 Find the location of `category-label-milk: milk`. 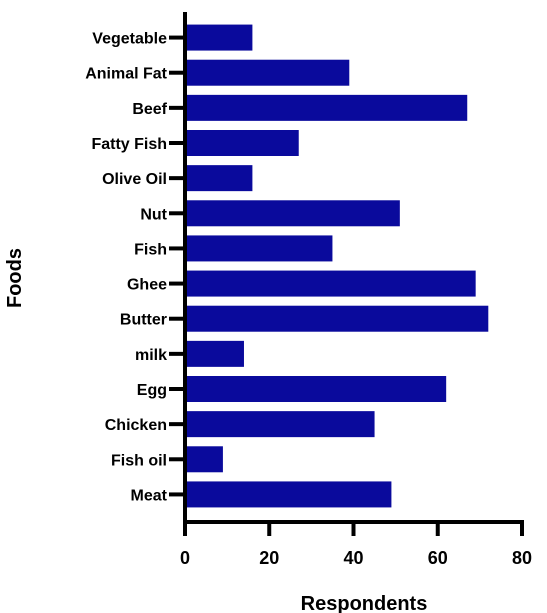

category-label-milk: milk is located at coordinates (151, 355).